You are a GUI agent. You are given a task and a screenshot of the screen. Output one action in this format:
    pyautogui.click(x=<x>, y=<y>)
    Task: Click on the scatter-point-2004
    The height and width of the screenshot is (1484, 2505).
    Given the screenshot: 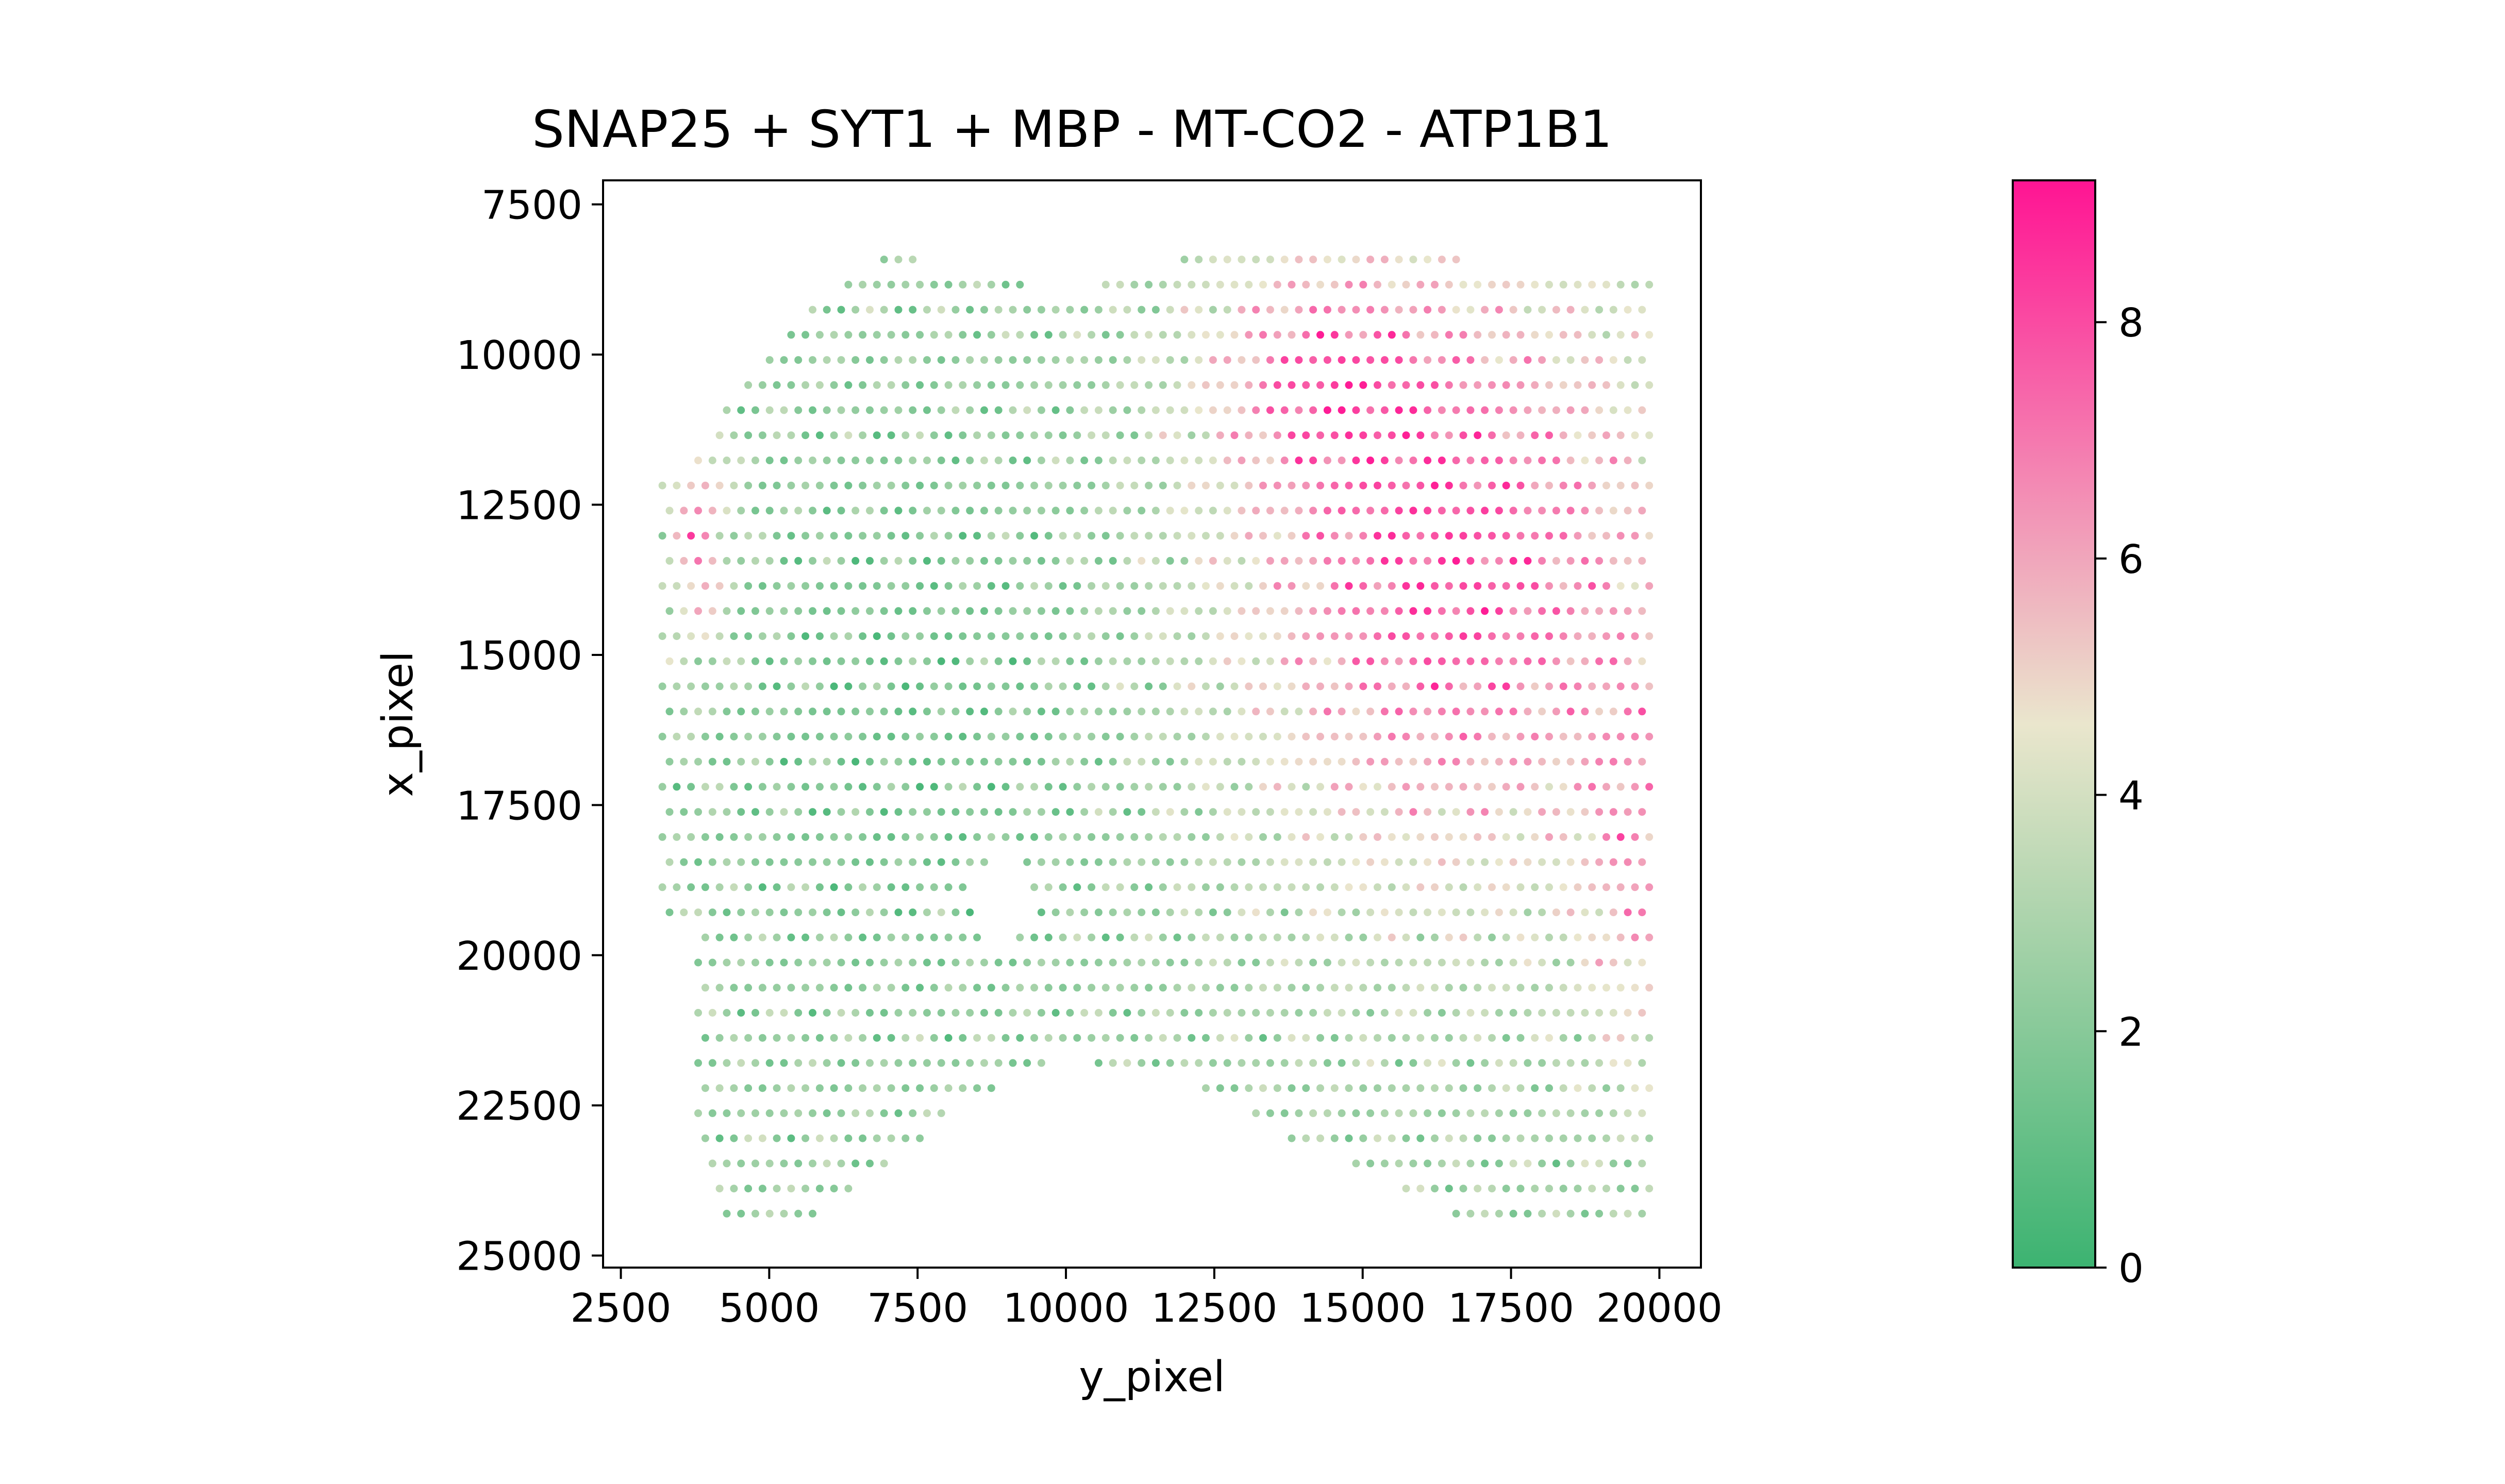 What is the action you would take?
    pyautogui.click(x=1342, y=1013)
    